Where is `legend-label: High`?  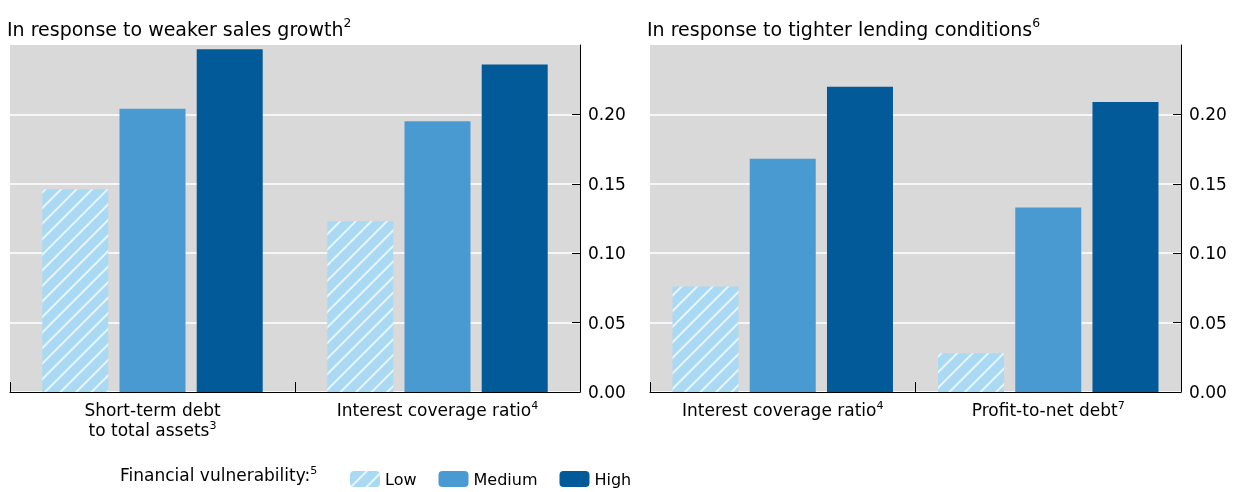
legend-label: High is located at coordinates (613, 479).